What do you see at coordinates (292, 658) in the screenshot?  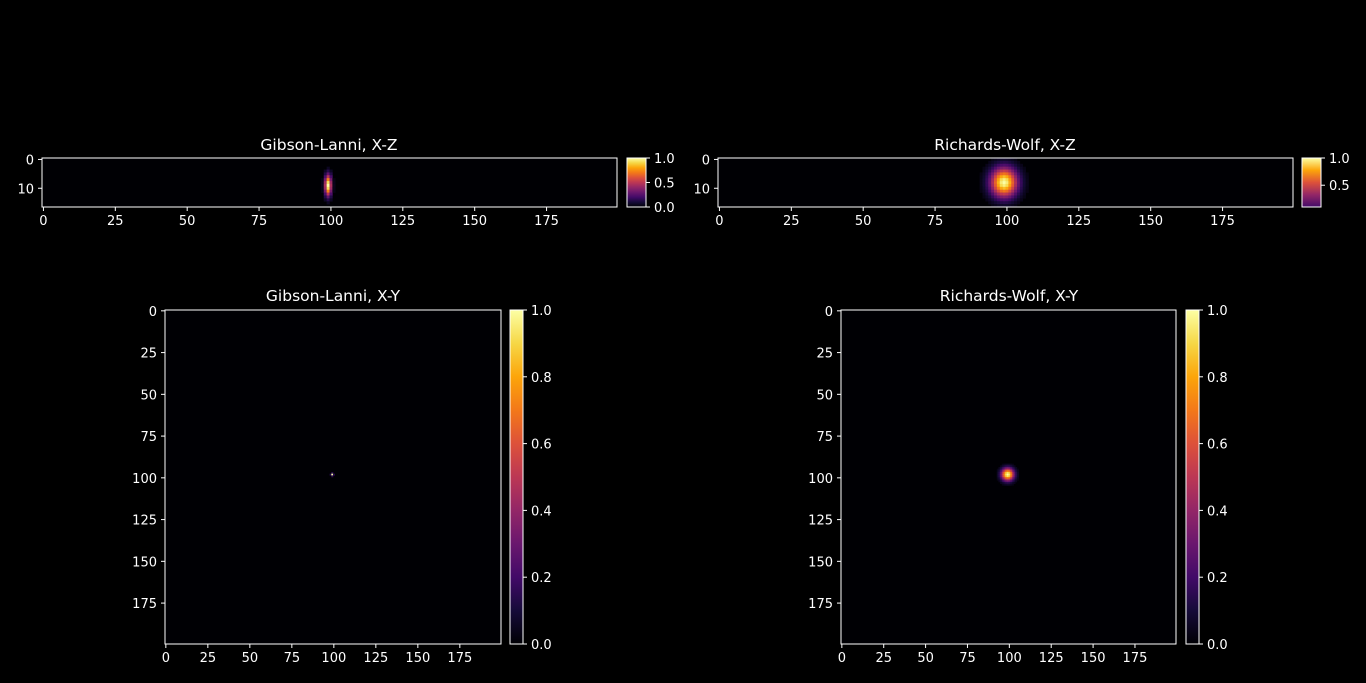 I see `x-tick-label: 75` at bounding box center [292, 658].